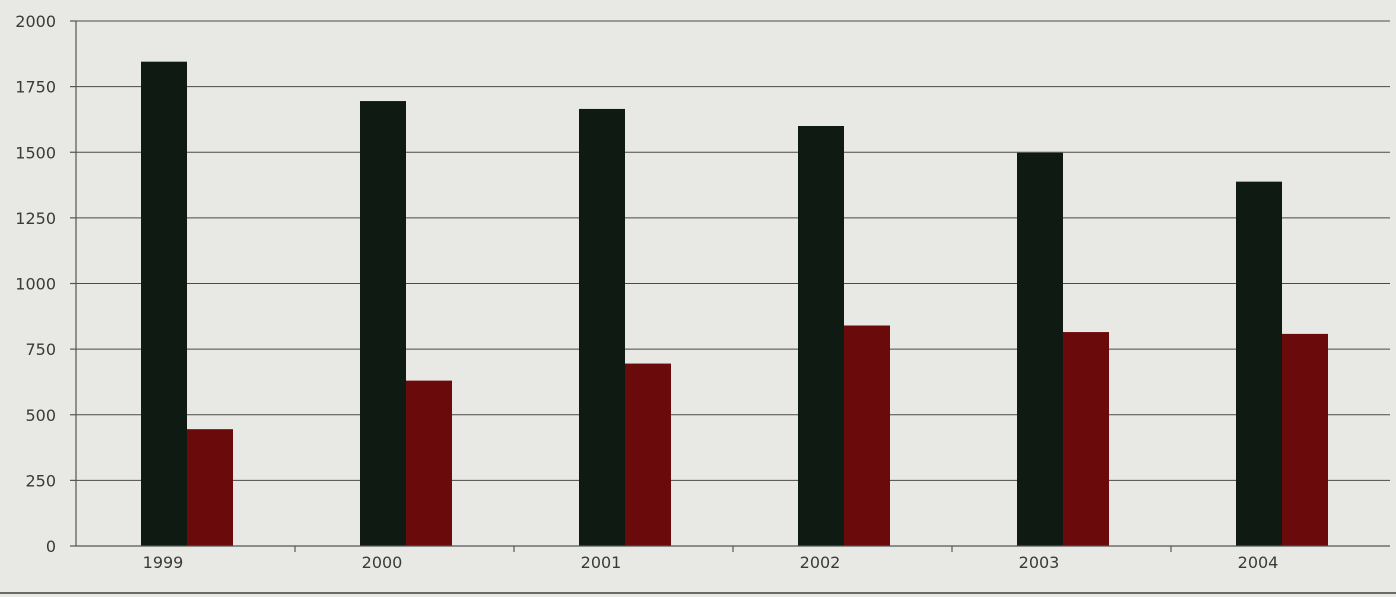 The height and width of the screenshot is (597, 1396). What do you see at coordinates (602, 327) in the screenshot?
I see `bar-series1-2001` at bounding box center [602, 327].